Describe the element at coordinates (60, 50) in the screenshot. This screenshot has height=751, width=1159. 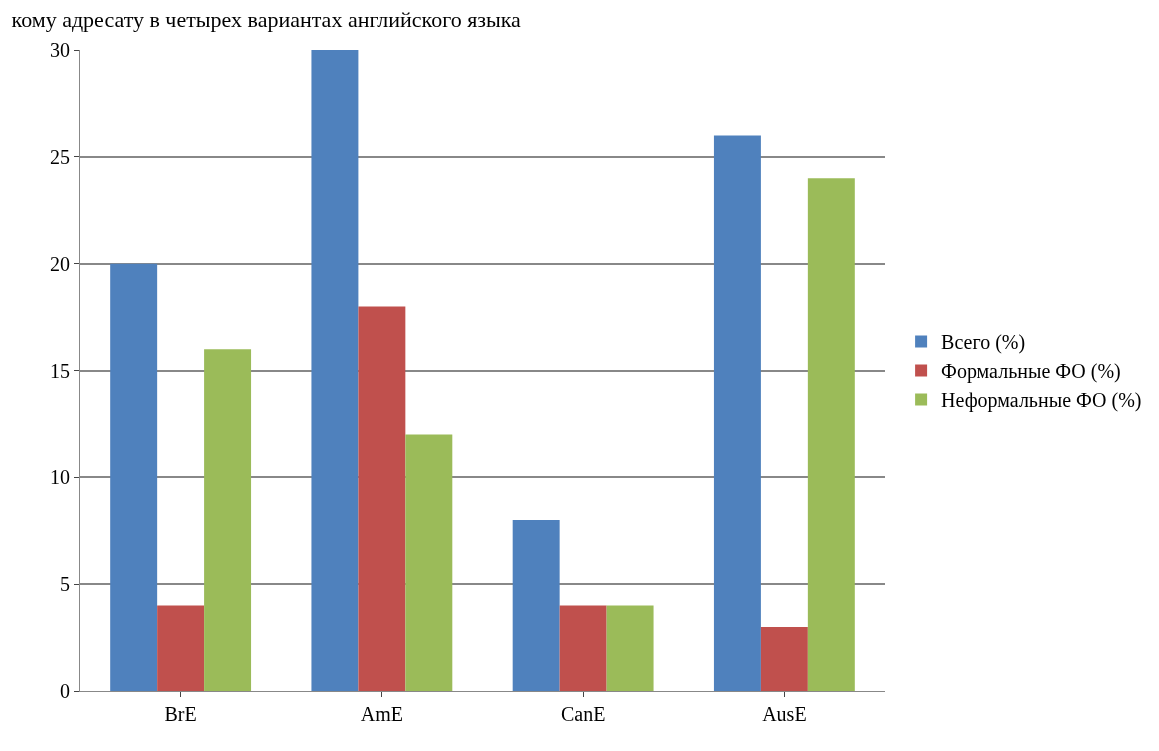
I see `y-tick-label: 30` at that location.